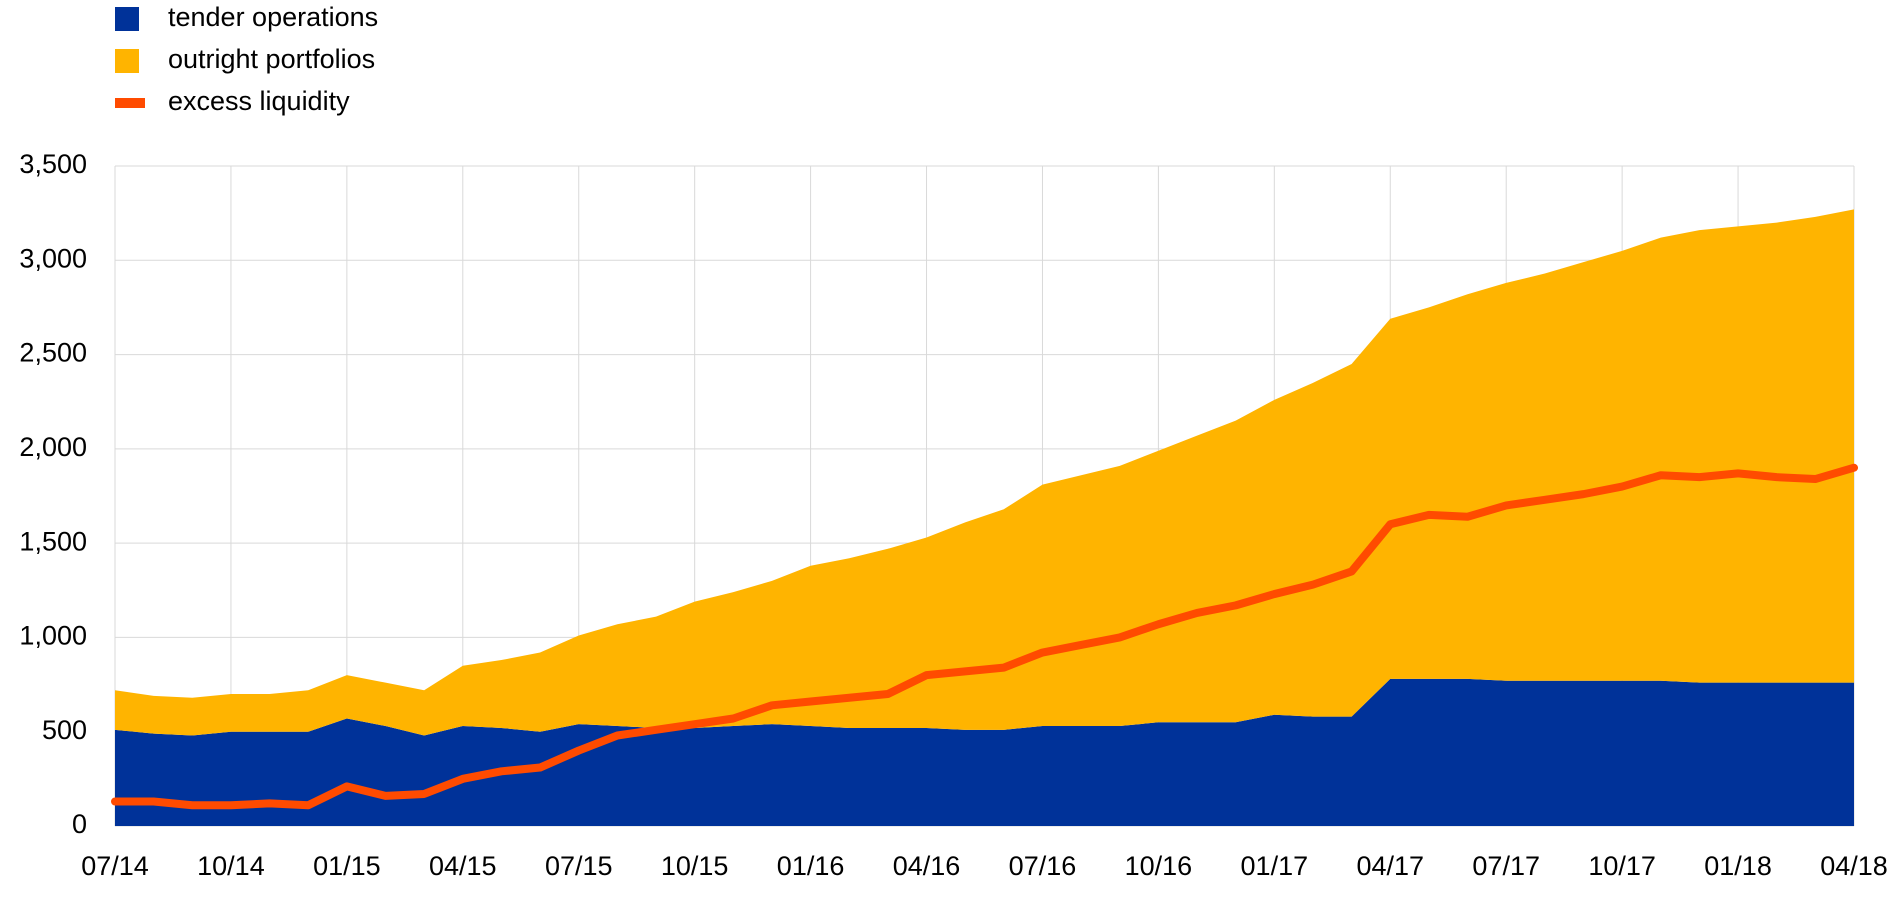 The height and width of the screenshot is (897, 1890). What do you see at coordinates (53, 541) in the screenshot?
I see `y-tick-label: 1,500` at bounding box center [53, 541].